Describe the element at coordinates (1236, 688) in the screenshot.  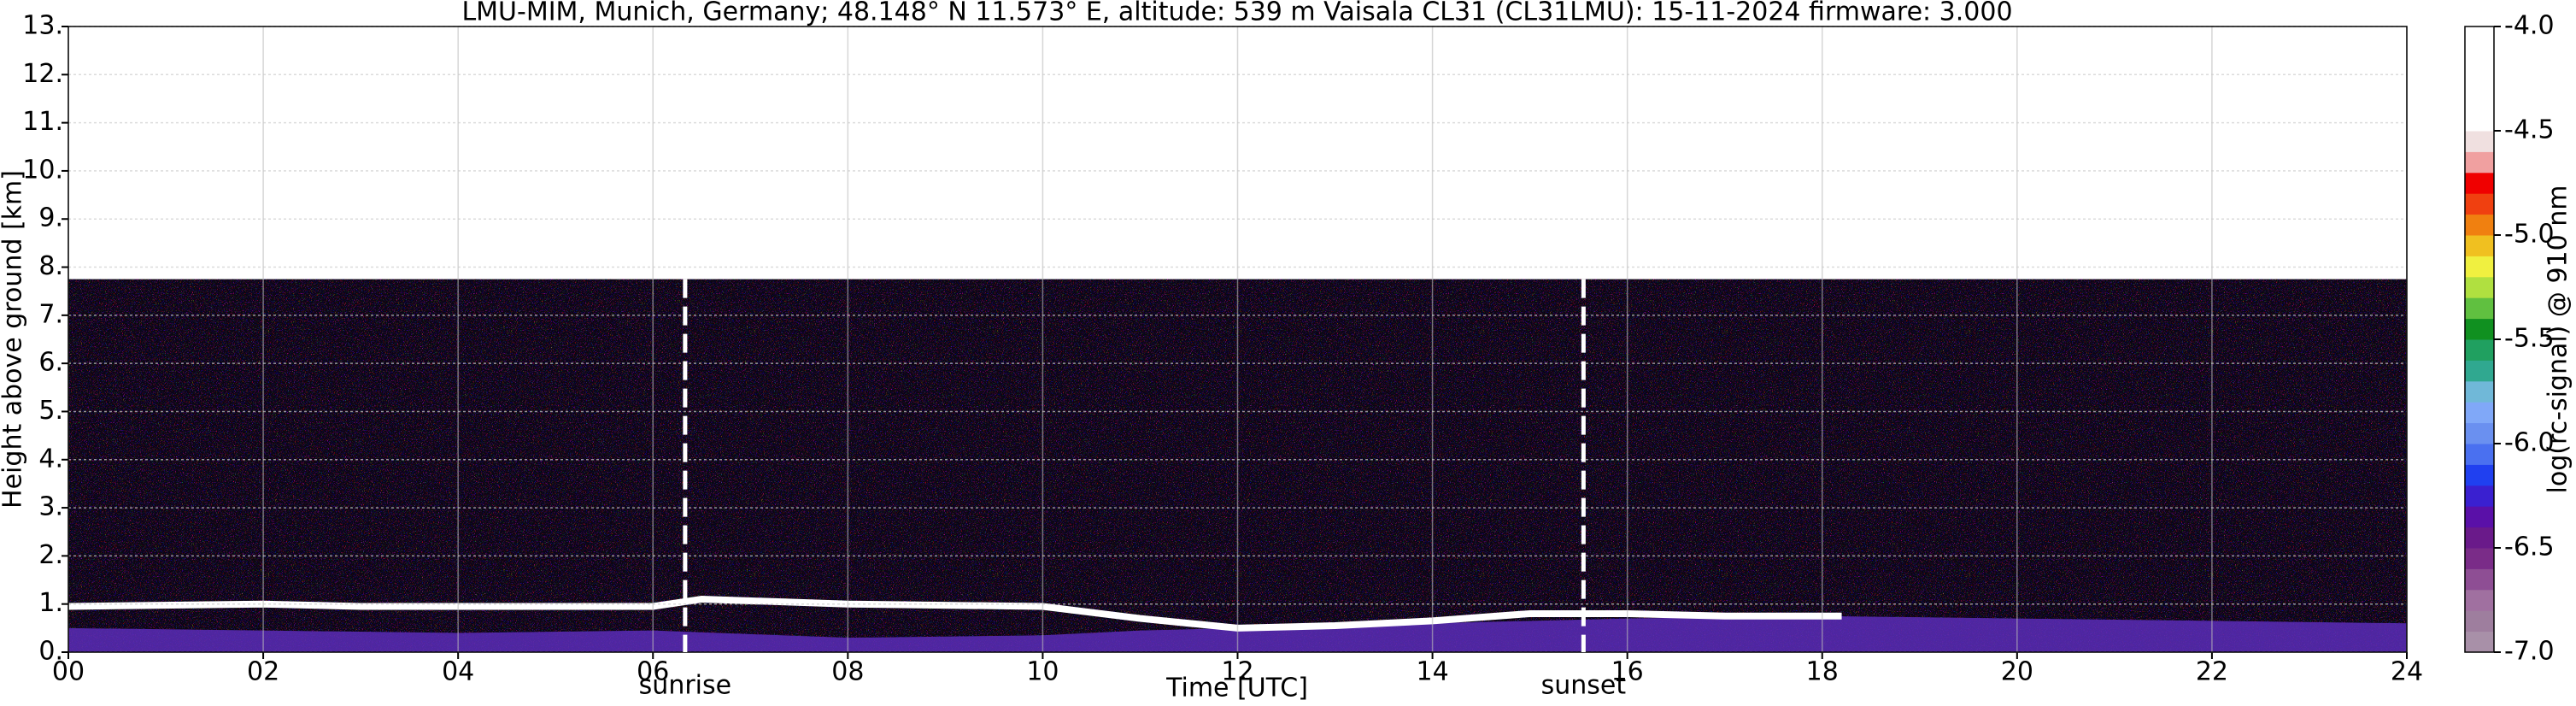
I see `x-axis-label: Time [UTC]` at that location.